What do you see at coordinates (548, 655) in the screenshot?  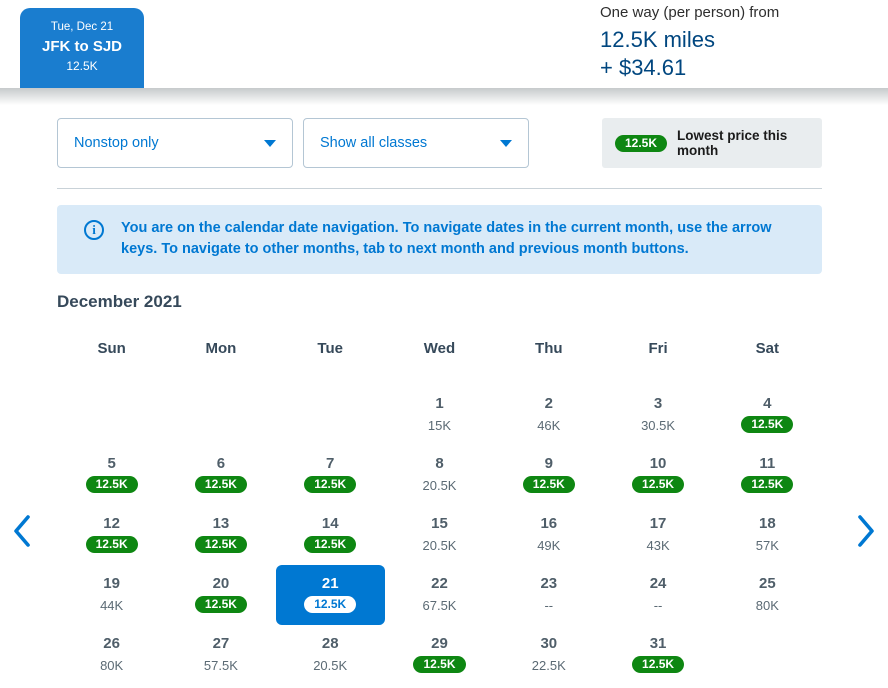 I see `calendar-day-30: 30 22.5K` at bounding box center [548, 655].